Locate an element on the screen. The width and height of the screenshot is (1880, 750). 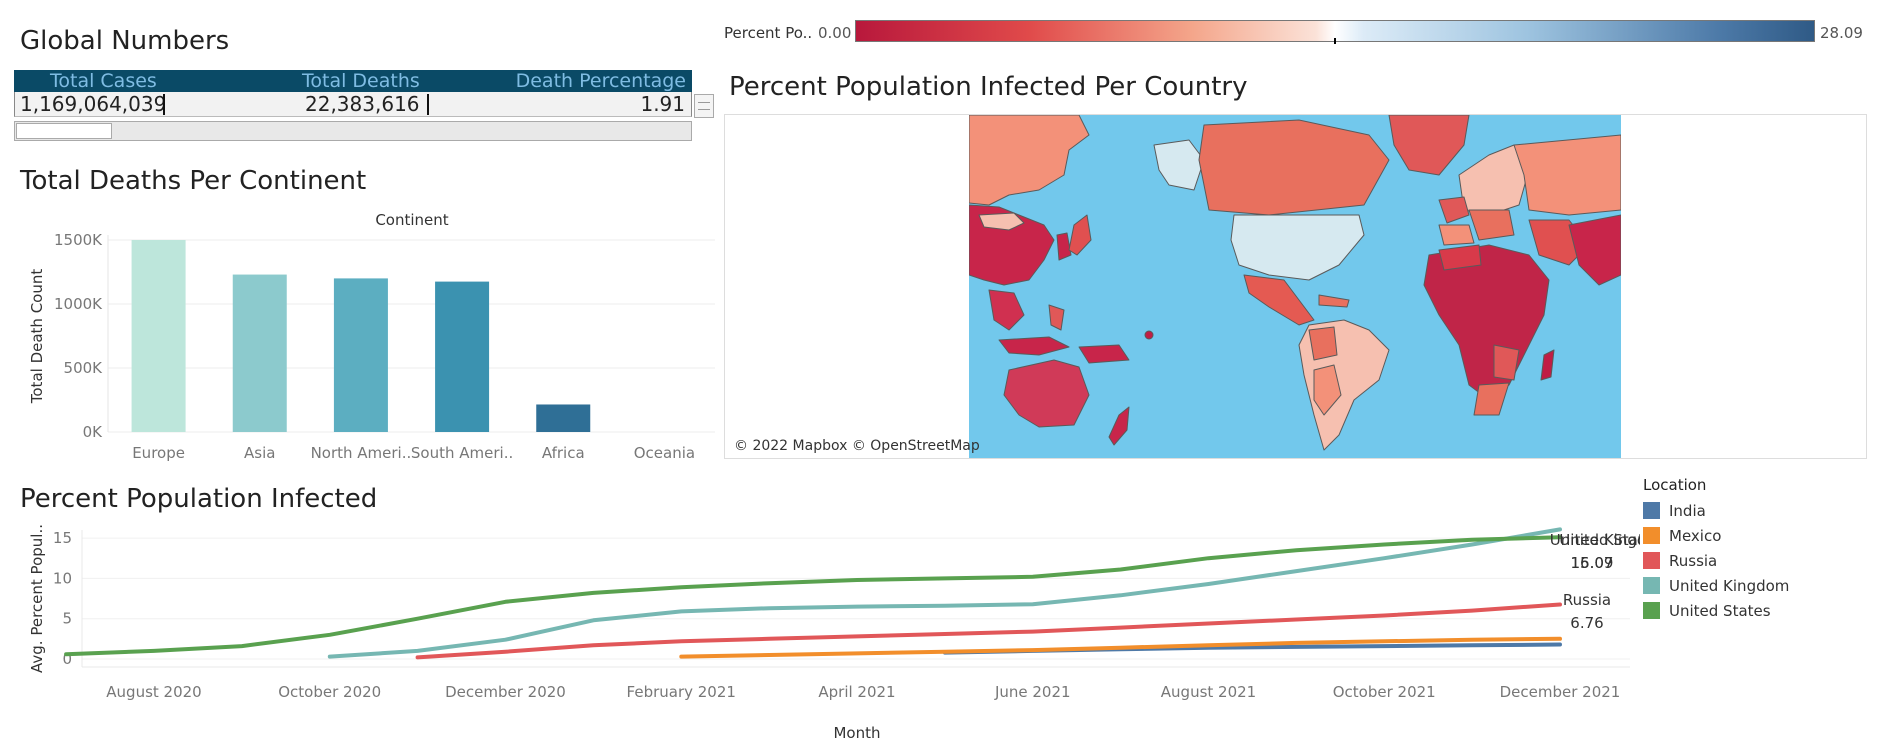
table-vertical-scrollbar is located at coordinates (704, 106).